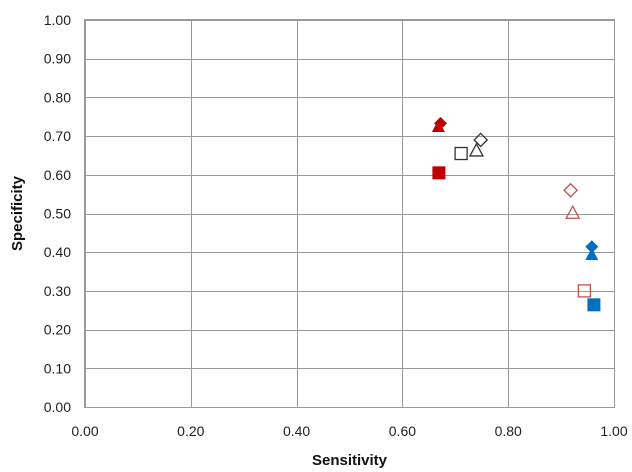 This screenshot has width=632, height=472. I want to click on y-tick-label: 0.70, so click(57, 136).